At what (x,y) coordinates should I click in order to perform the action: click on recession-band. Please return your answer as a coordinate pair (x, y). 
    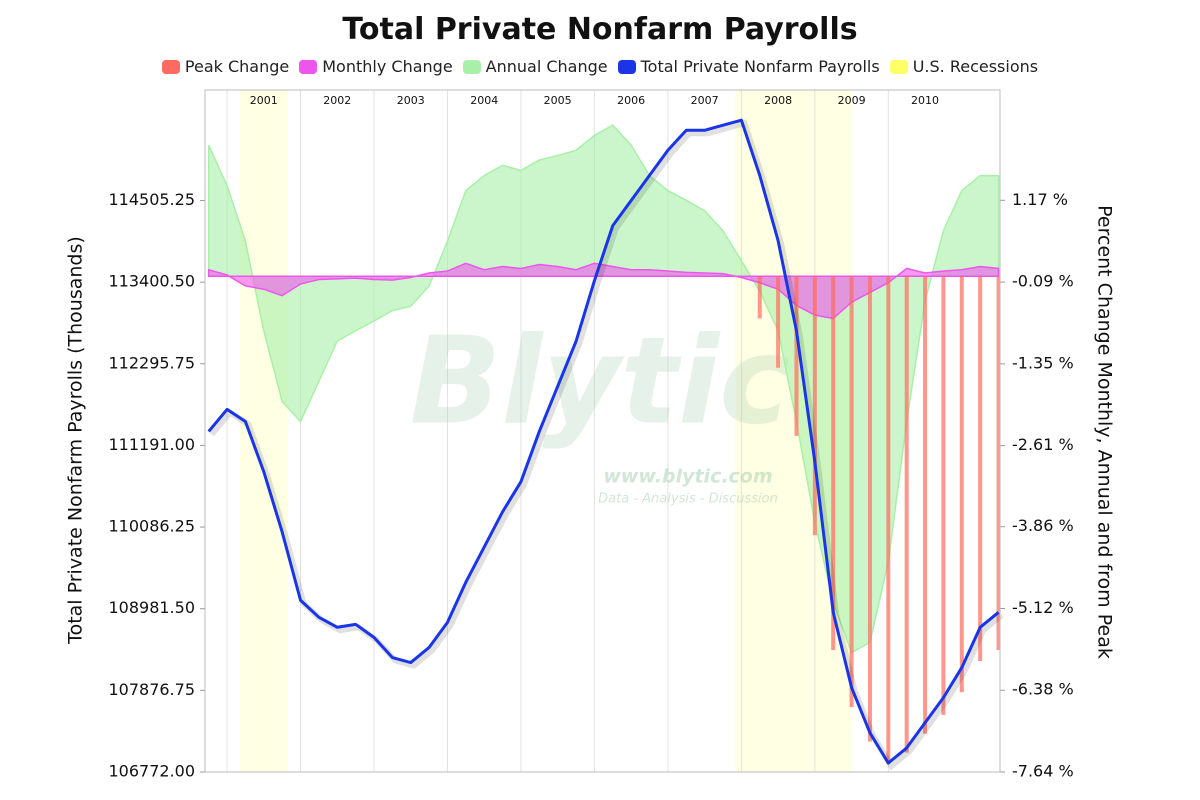
    Looking at the image, I should click on (264, 431).